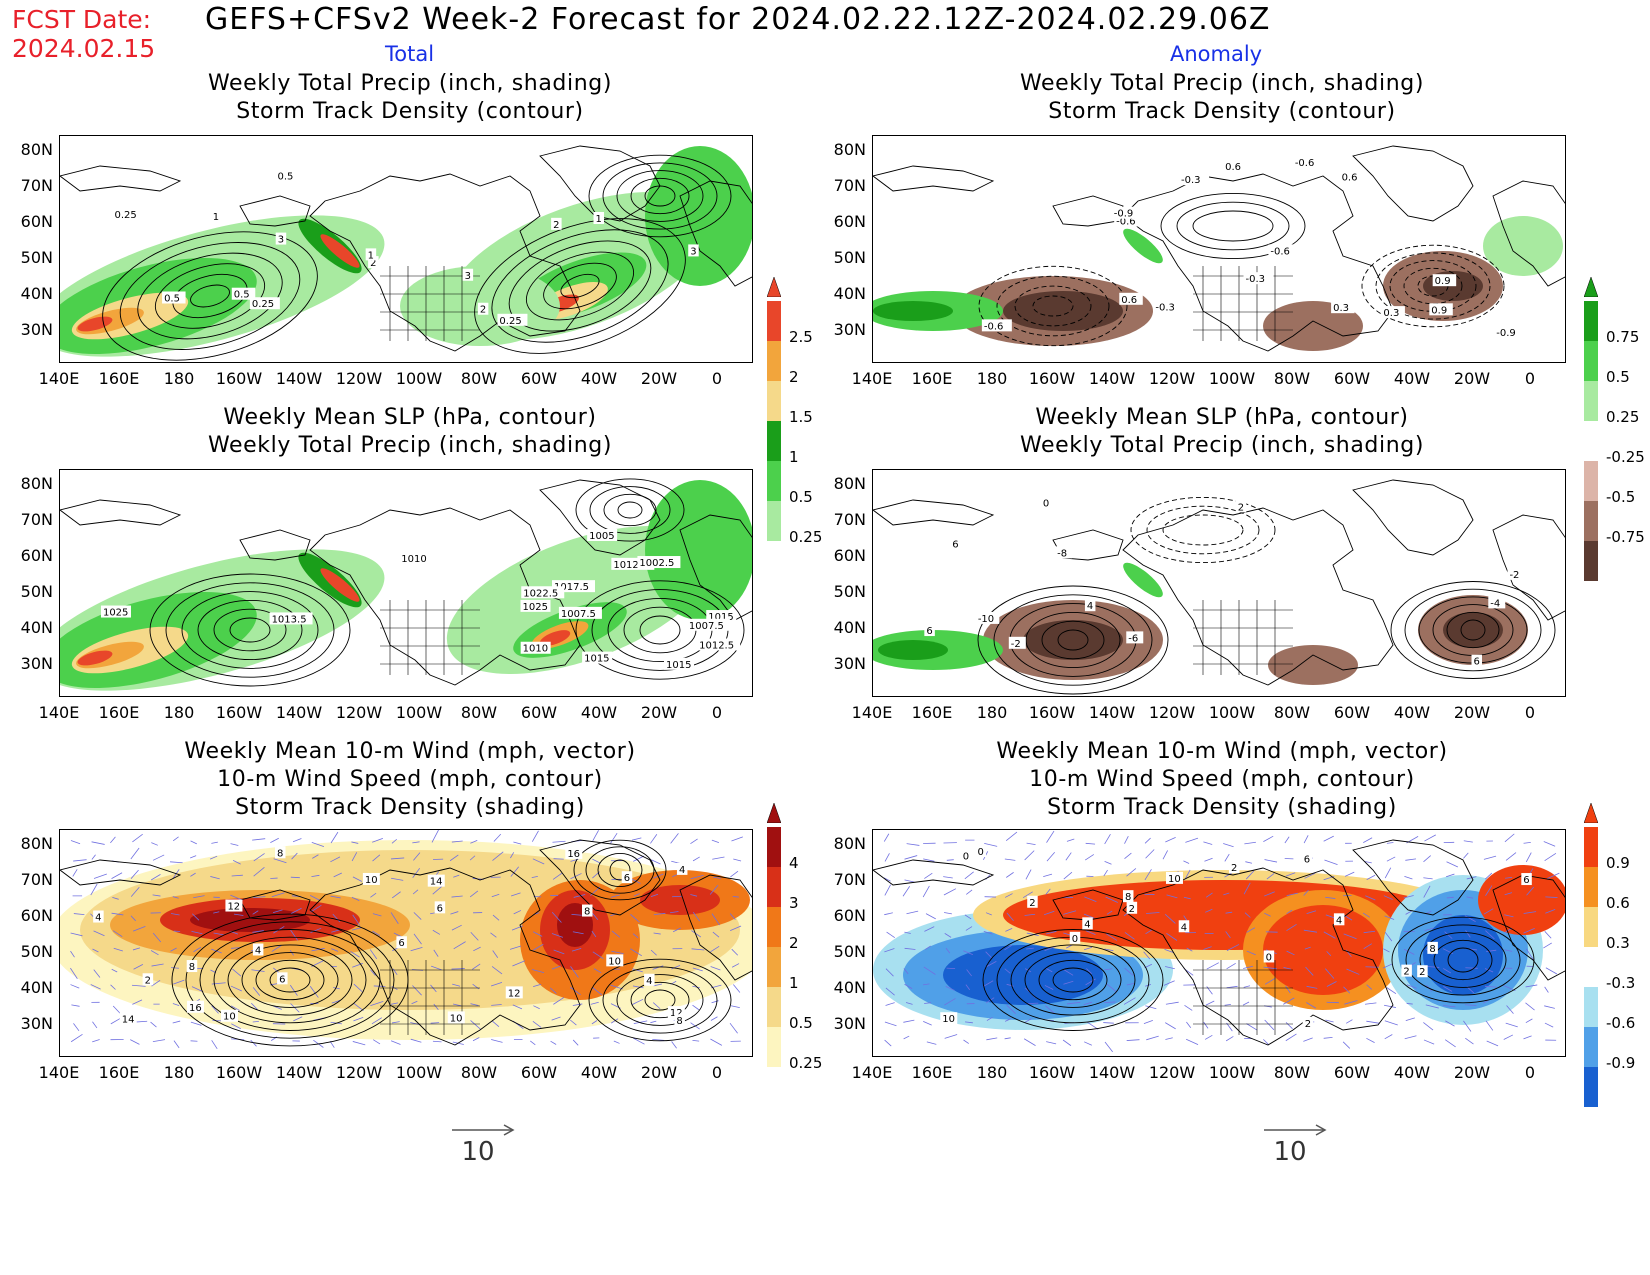 Image resolution: width=1650 pixels, height=1275 pixels. I want to click on contour-label: 0.3, so click(1341, 308).